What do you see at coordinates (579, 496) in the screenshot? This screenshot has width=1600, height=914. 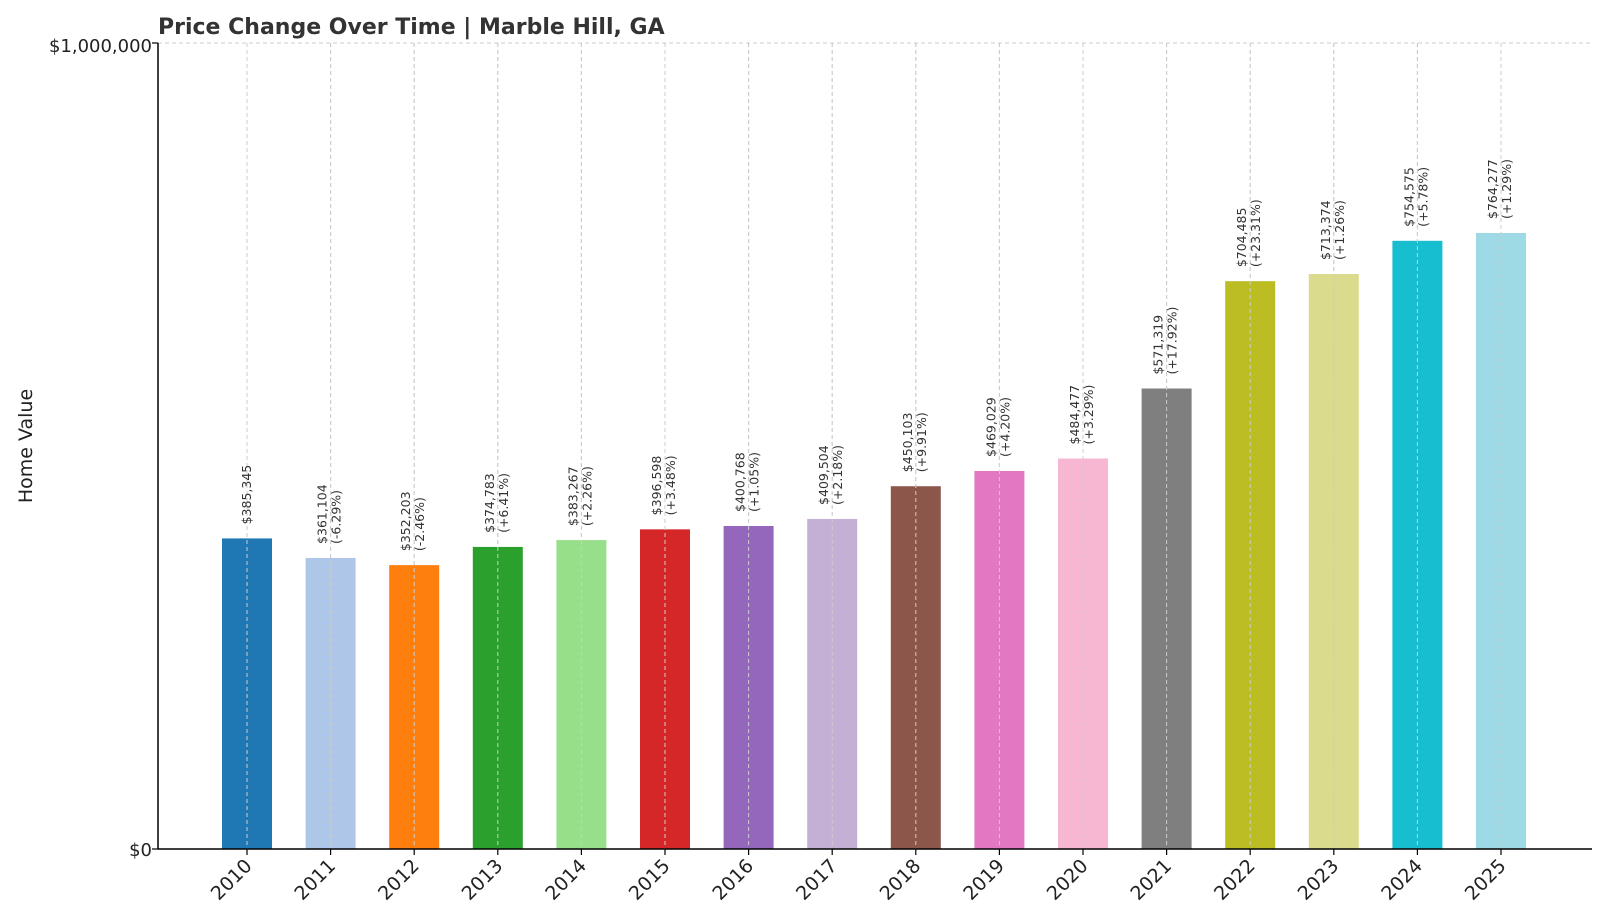 I see `value-label-2014: $383,267(+2.26%)` at bounding box center [579, 496].